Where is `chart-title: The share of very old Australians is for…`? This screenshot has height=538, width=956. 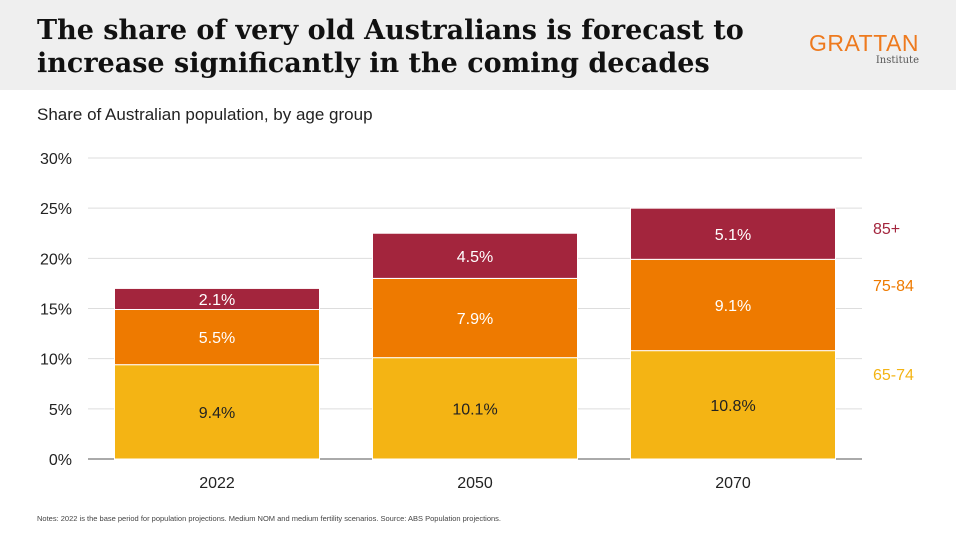
chart-title: The share of very old Australians is for… is located at coordinates (390, 47).